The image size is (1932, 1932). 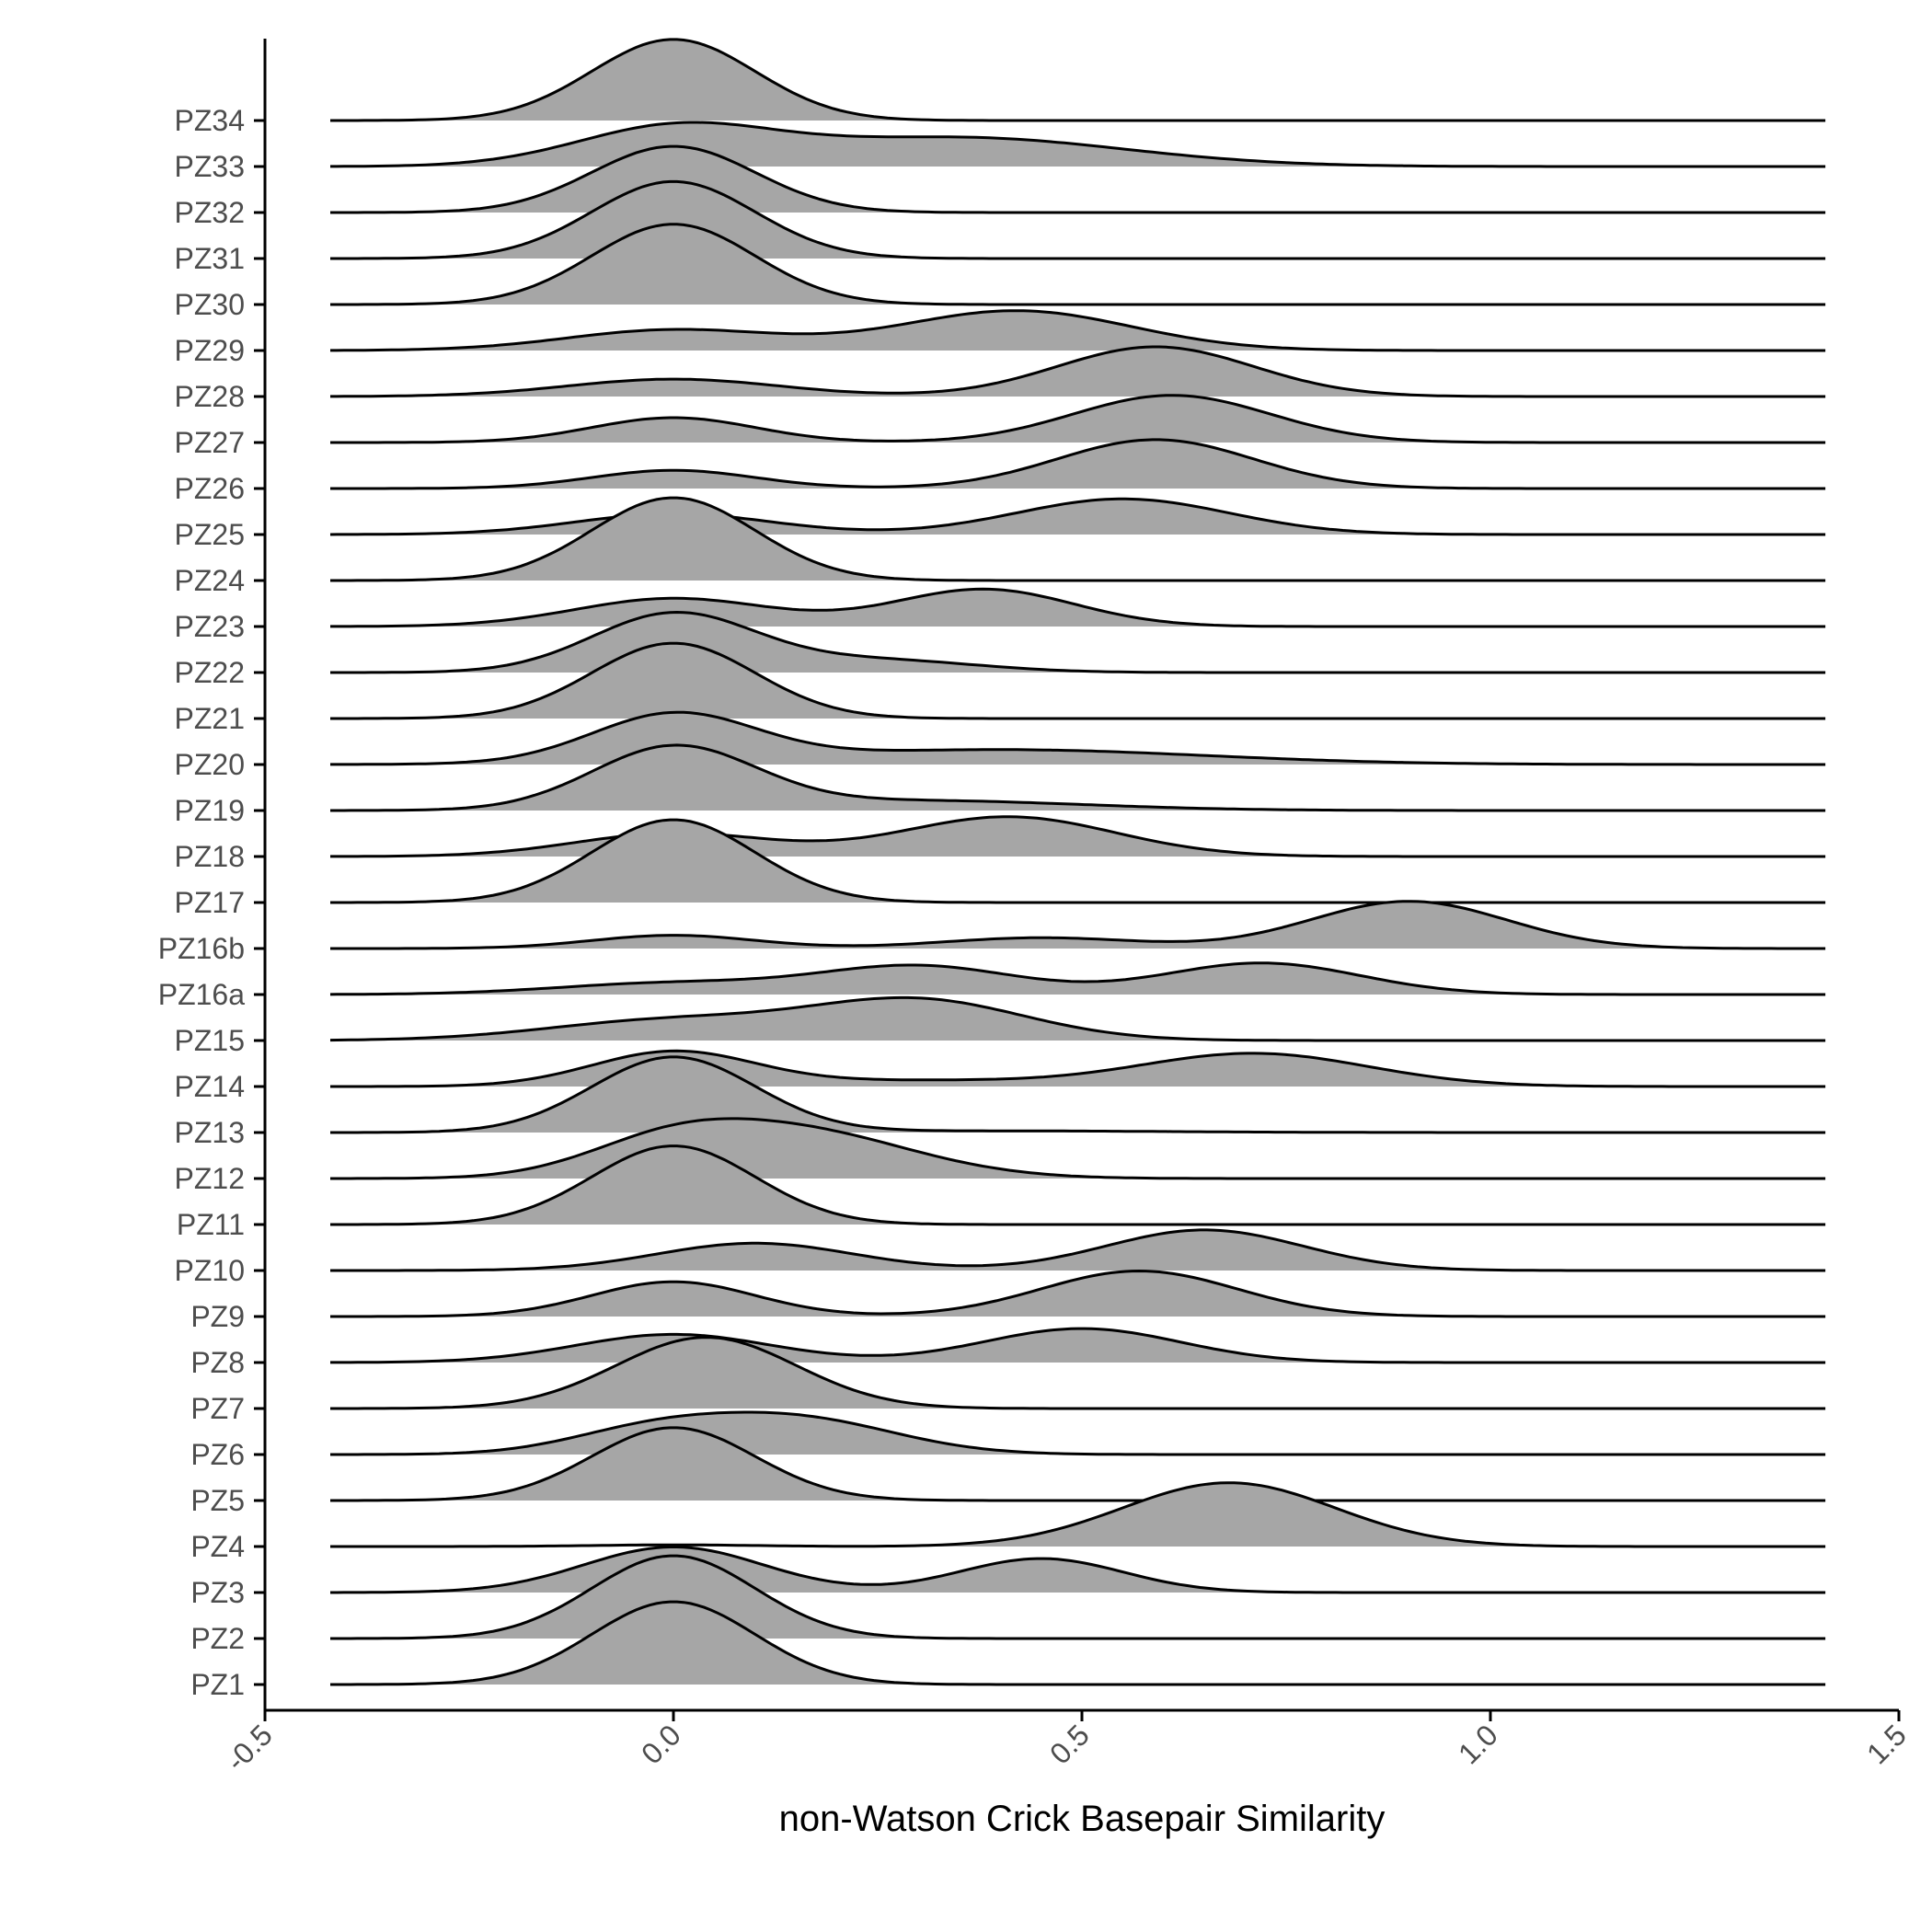 I want to click on ridge-line-pz7, so click(x=1078, y=1373).